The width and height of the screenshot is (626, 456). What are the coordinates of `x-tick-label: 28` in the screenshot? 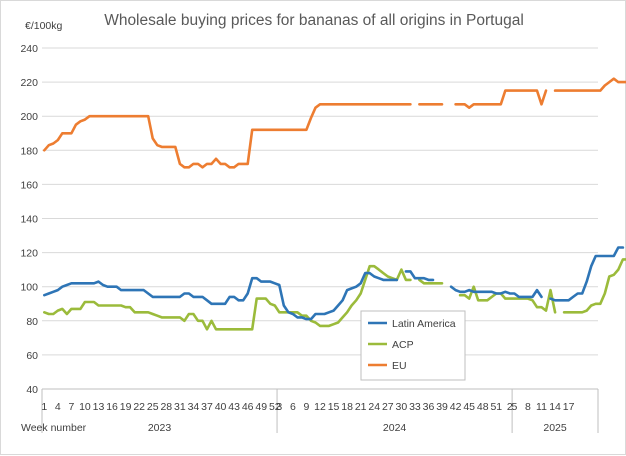 It's located at (166, 407).